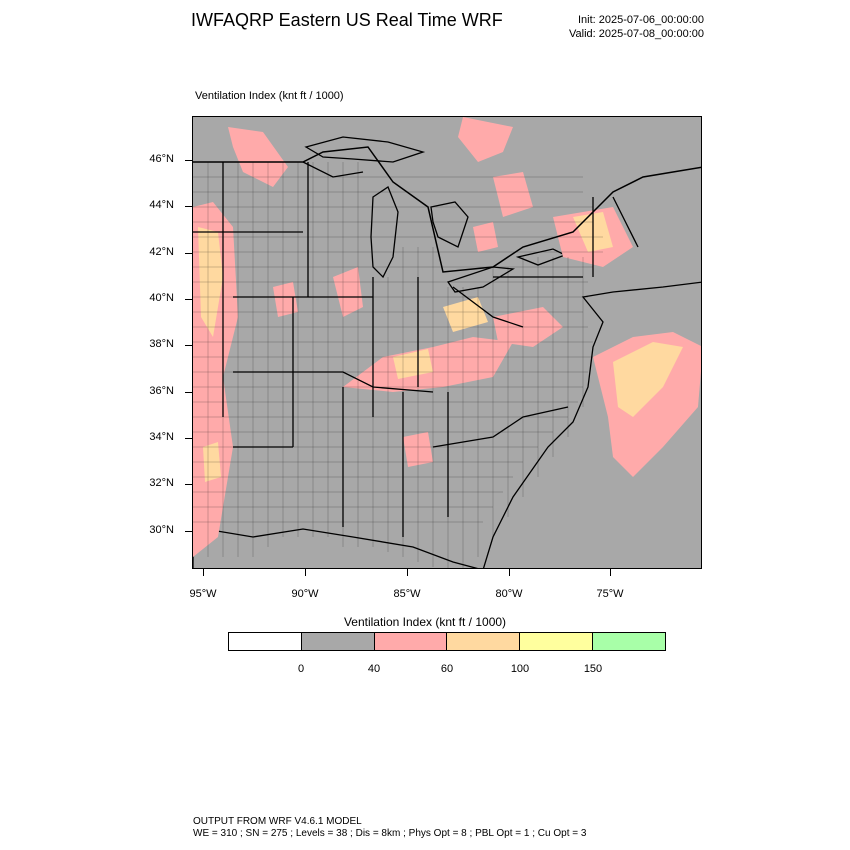 The height and width of the screenshot is (850, 850). I want to click on lon-label-80: 80°W, so click(509, 594).